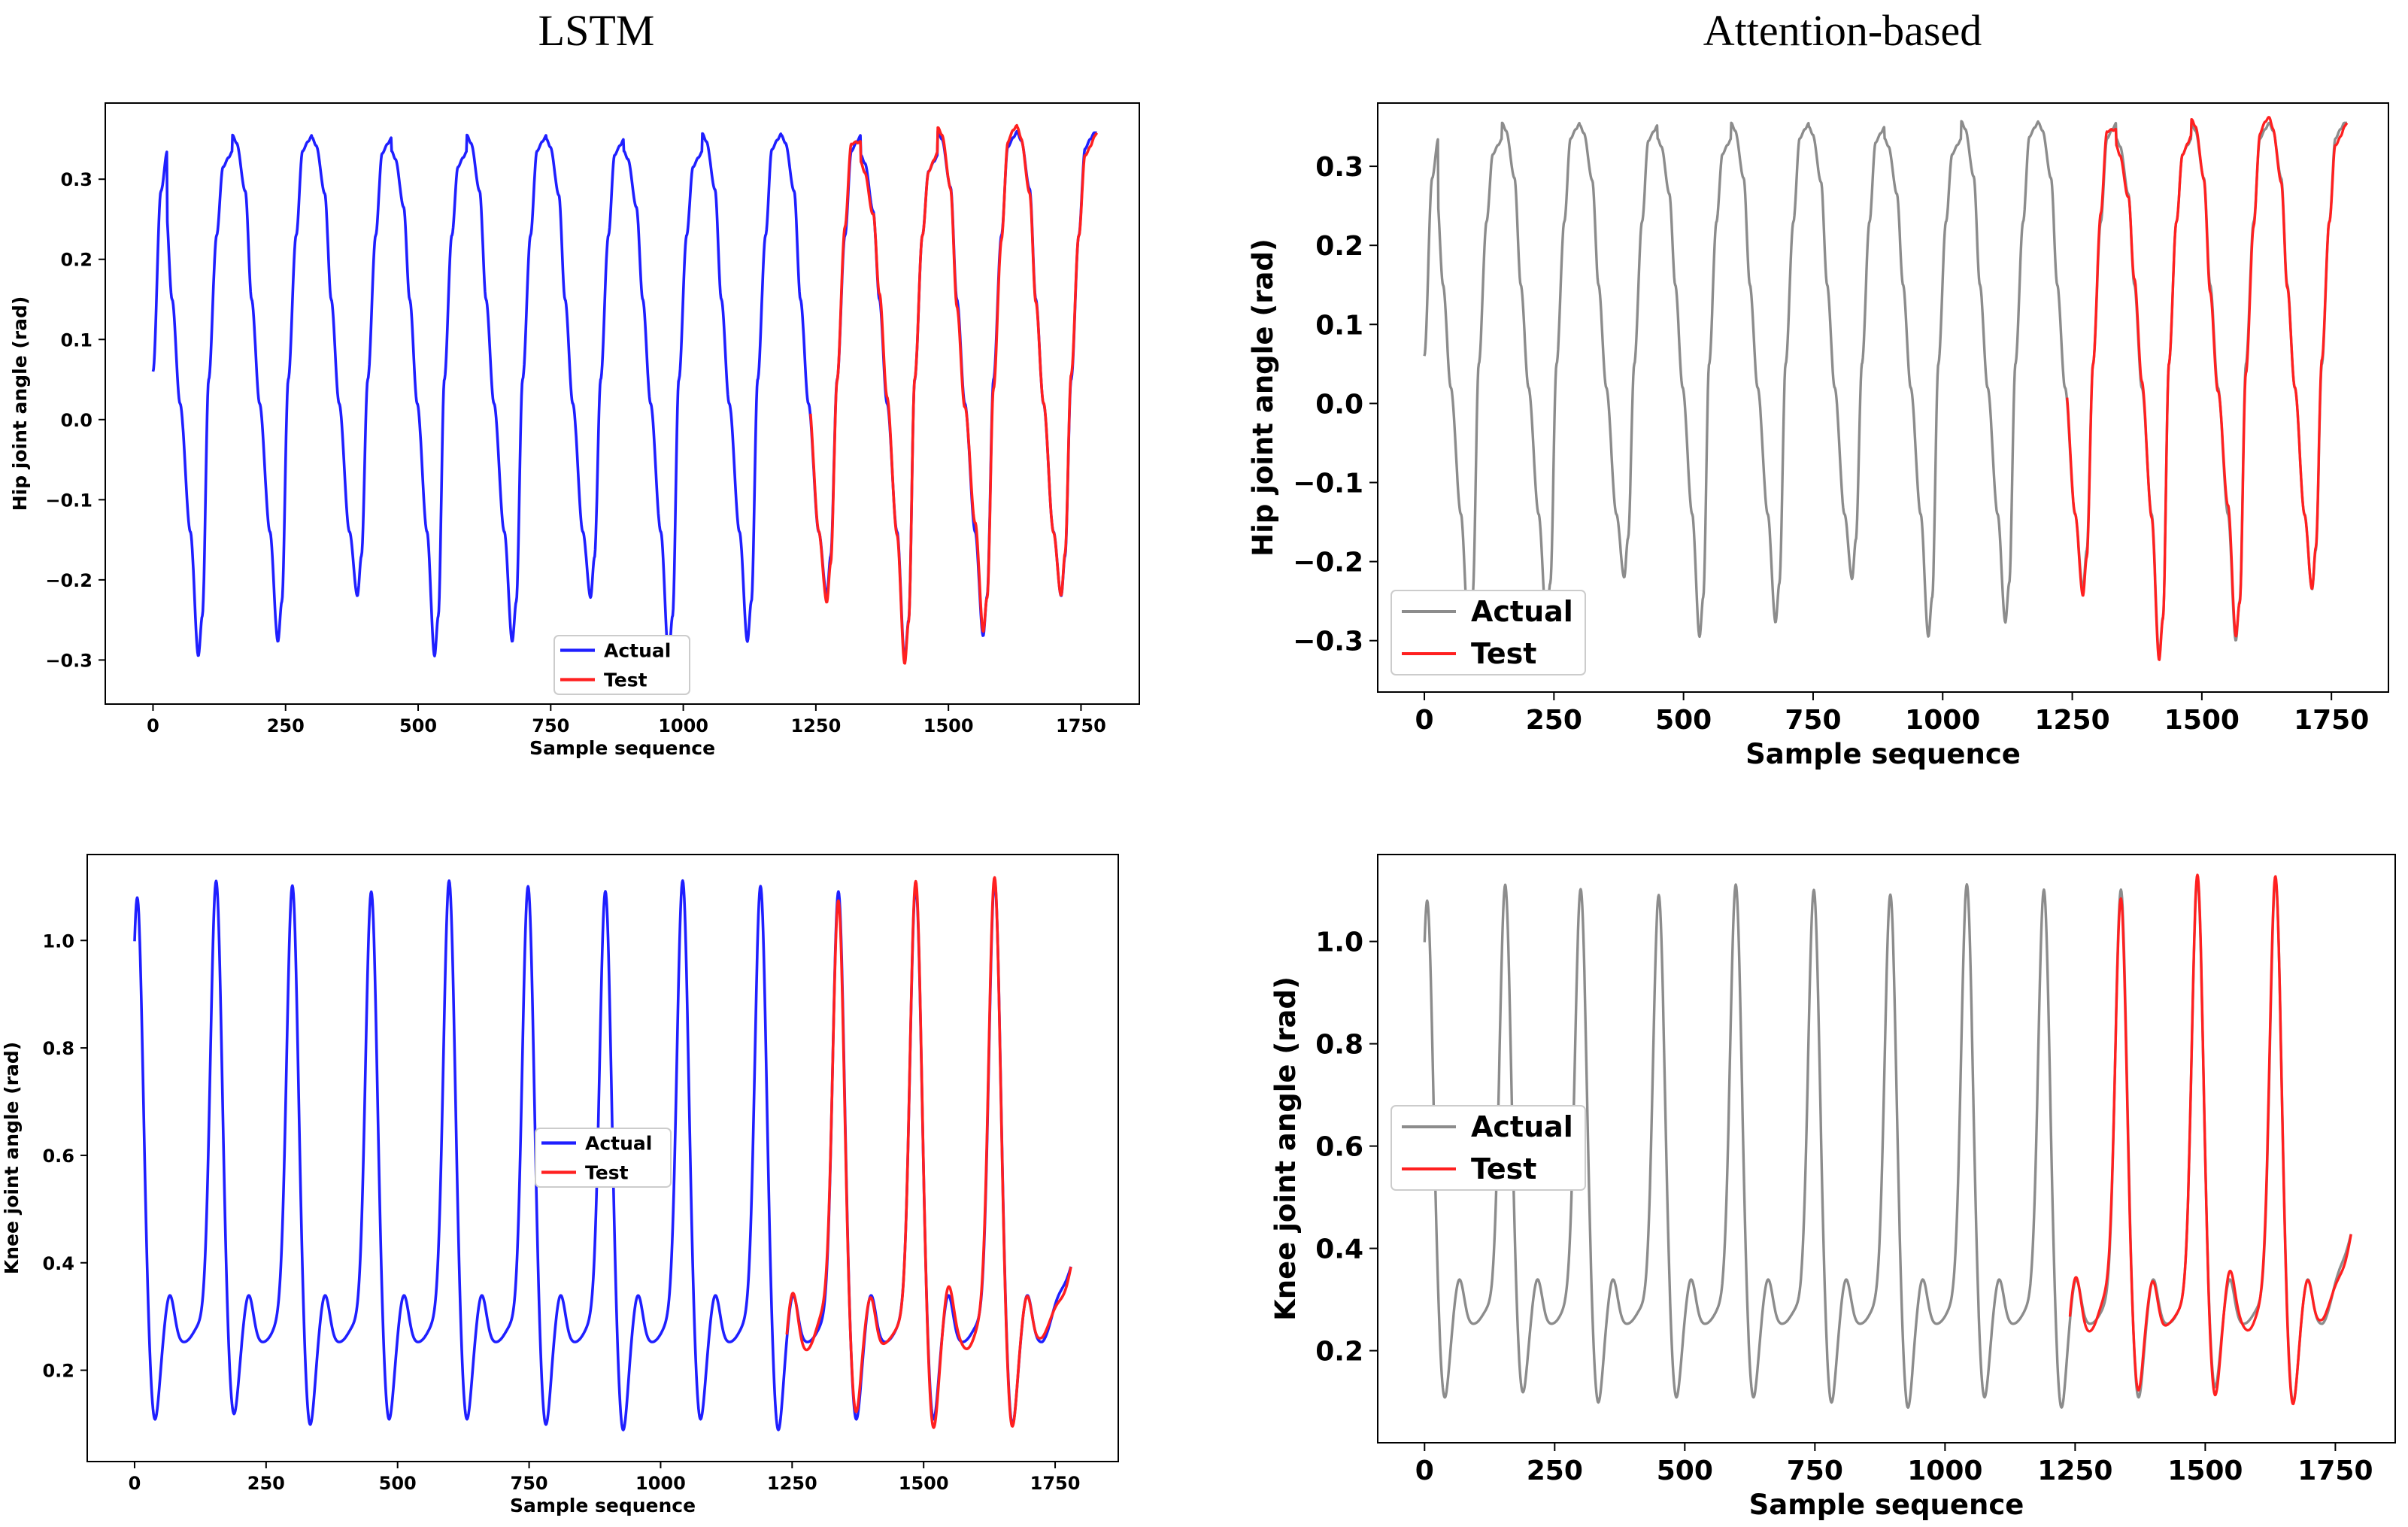 Image resolution: width=2408 pixels, height=1527 pixels. I want to click on attention-column-title: Attention-based, so click(1842, 30).